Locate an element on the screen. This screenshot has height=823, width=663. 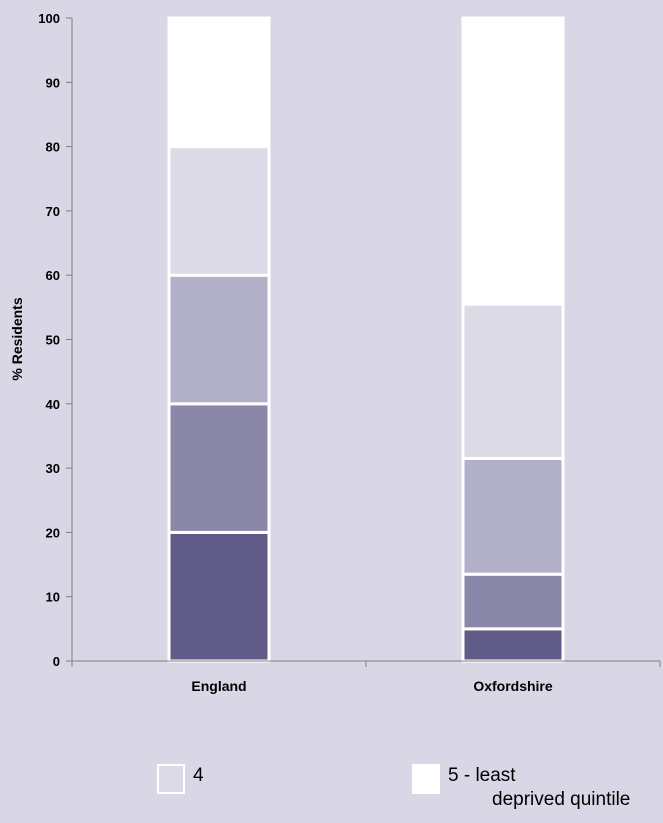
y-tick-label-30: 30 is located at coordinates (53, 468).